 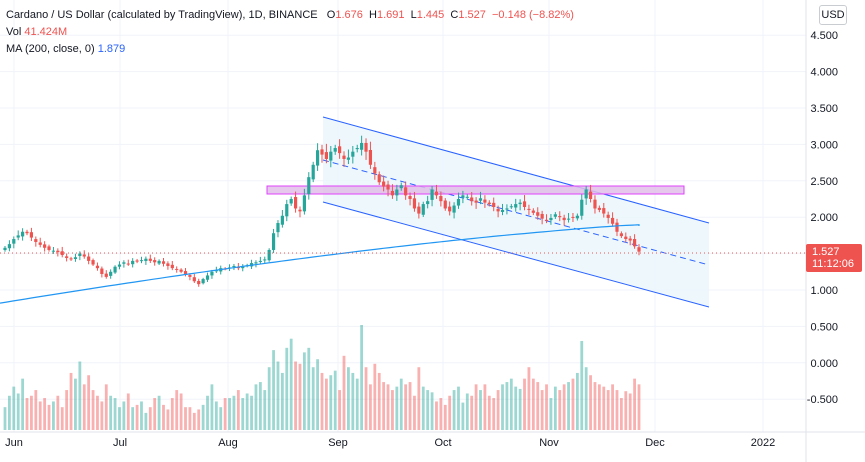 I want to click on x-tick-label: Jun, so click(x=14, y=443).